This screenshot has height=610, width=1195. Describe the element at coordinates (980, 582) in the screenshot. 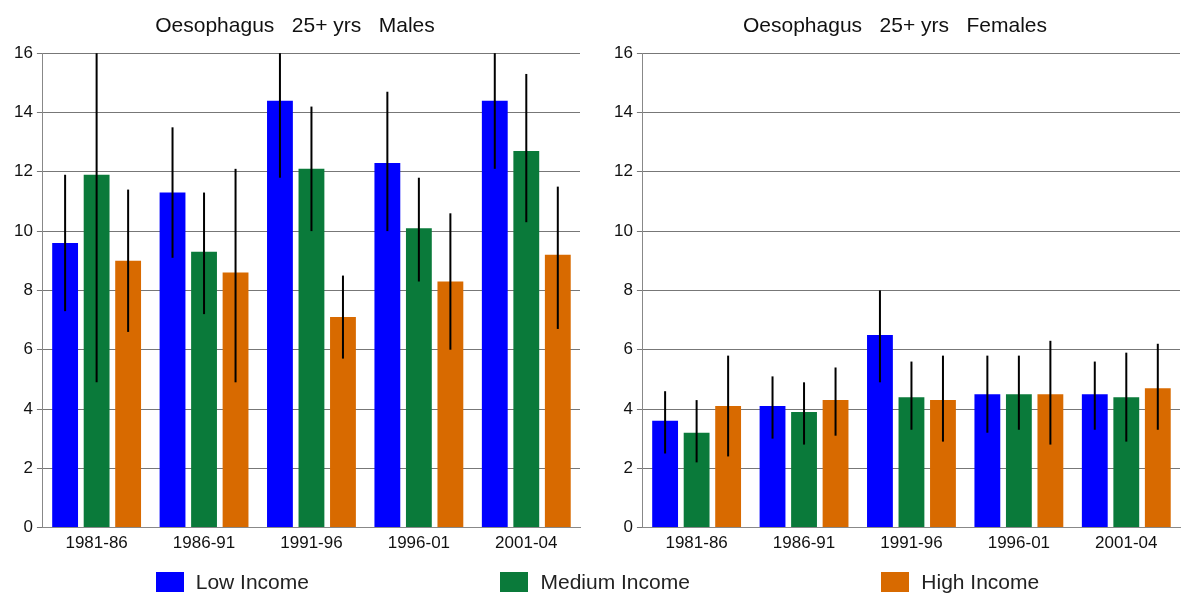

I see `legend-label: High Income` at that location.